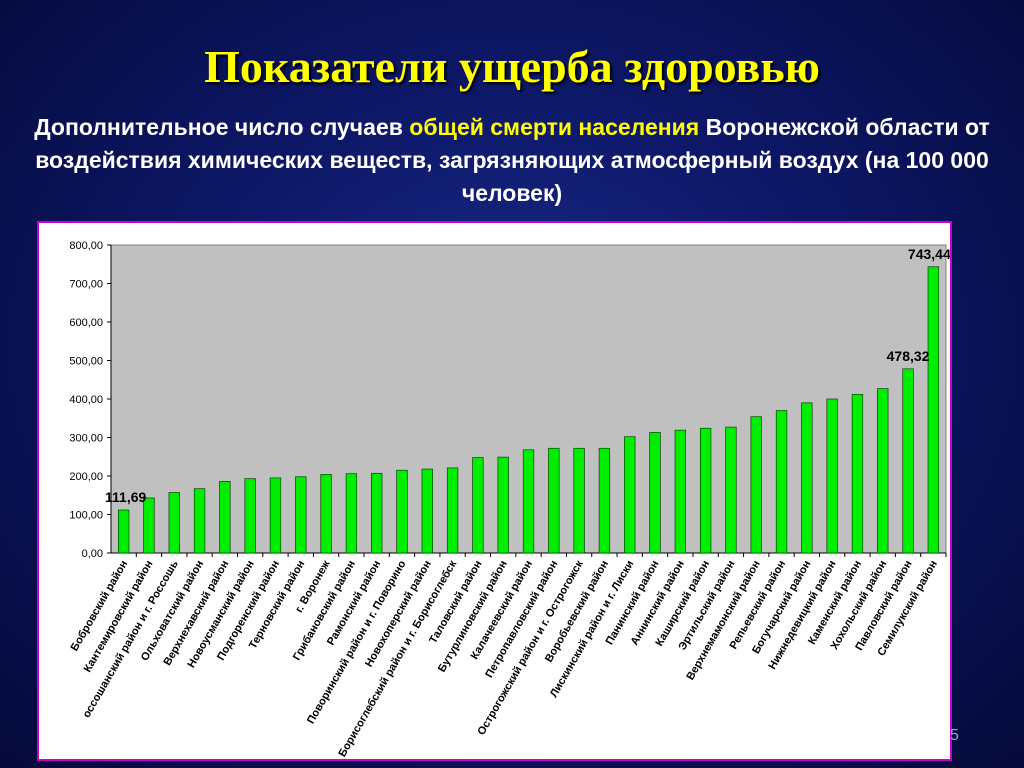 The height and width of the screenshot is (768, 1024). What do you see at coordinates (92, 554) in the screenshot?
I see `y-tick-label: 0,00` at bounding box center [92, 554].